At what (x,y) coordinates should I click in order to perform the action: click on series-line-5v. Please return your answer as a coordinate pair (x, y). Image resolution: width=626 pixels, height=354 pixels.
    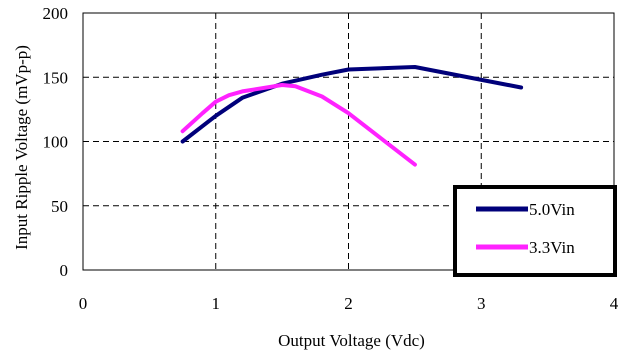
    Looking at the image, I should click on (352, 104).